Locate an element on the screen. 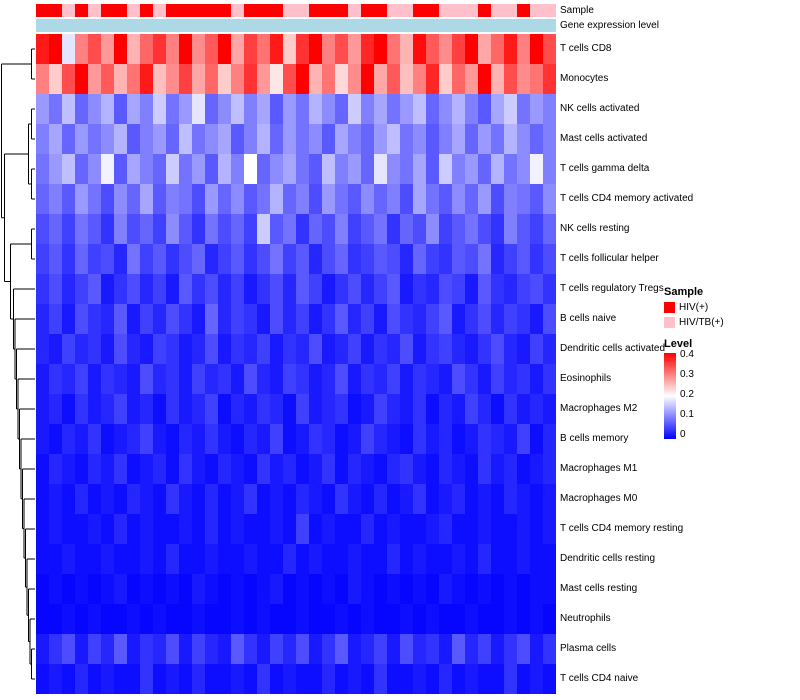 The width and height of the screenshot is (800, 700). row-label: Macrophages M0 is located at coordinates (599, 498).